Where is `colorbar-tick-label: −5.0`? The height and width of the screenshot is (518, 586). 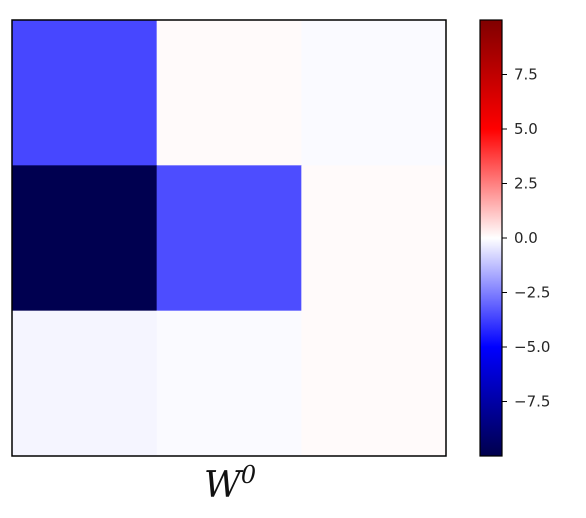
colorbar-tick-label: −5.0 is located at coordinates (532, 347).